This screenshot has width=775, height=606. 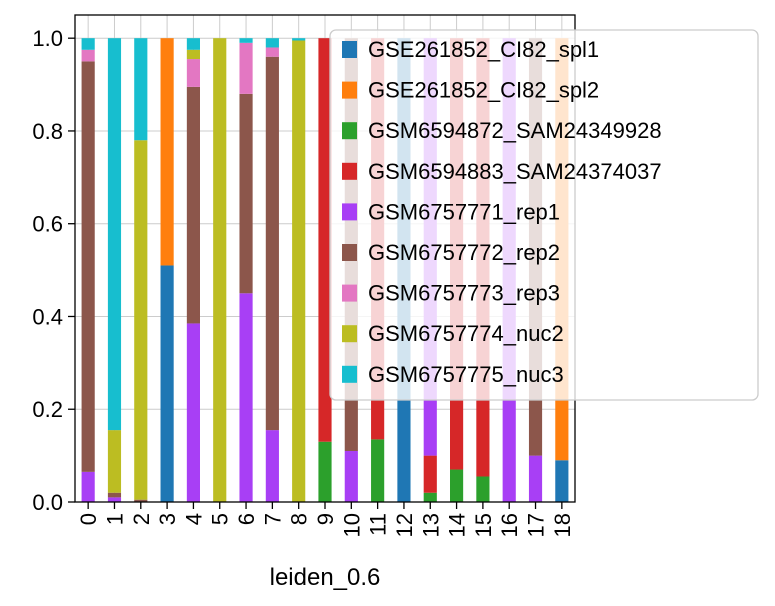 I want to click on x-tick-label: 10, so click(x=351, y=525).